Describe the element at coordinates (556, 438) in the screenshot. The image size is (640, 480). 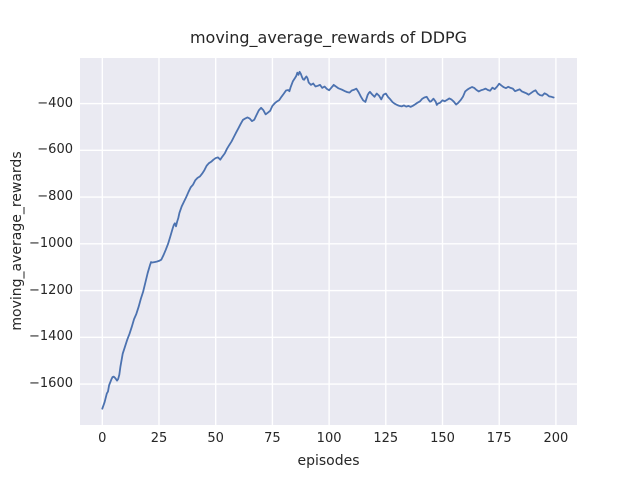
I see `x-tick-label: 200` at that location.